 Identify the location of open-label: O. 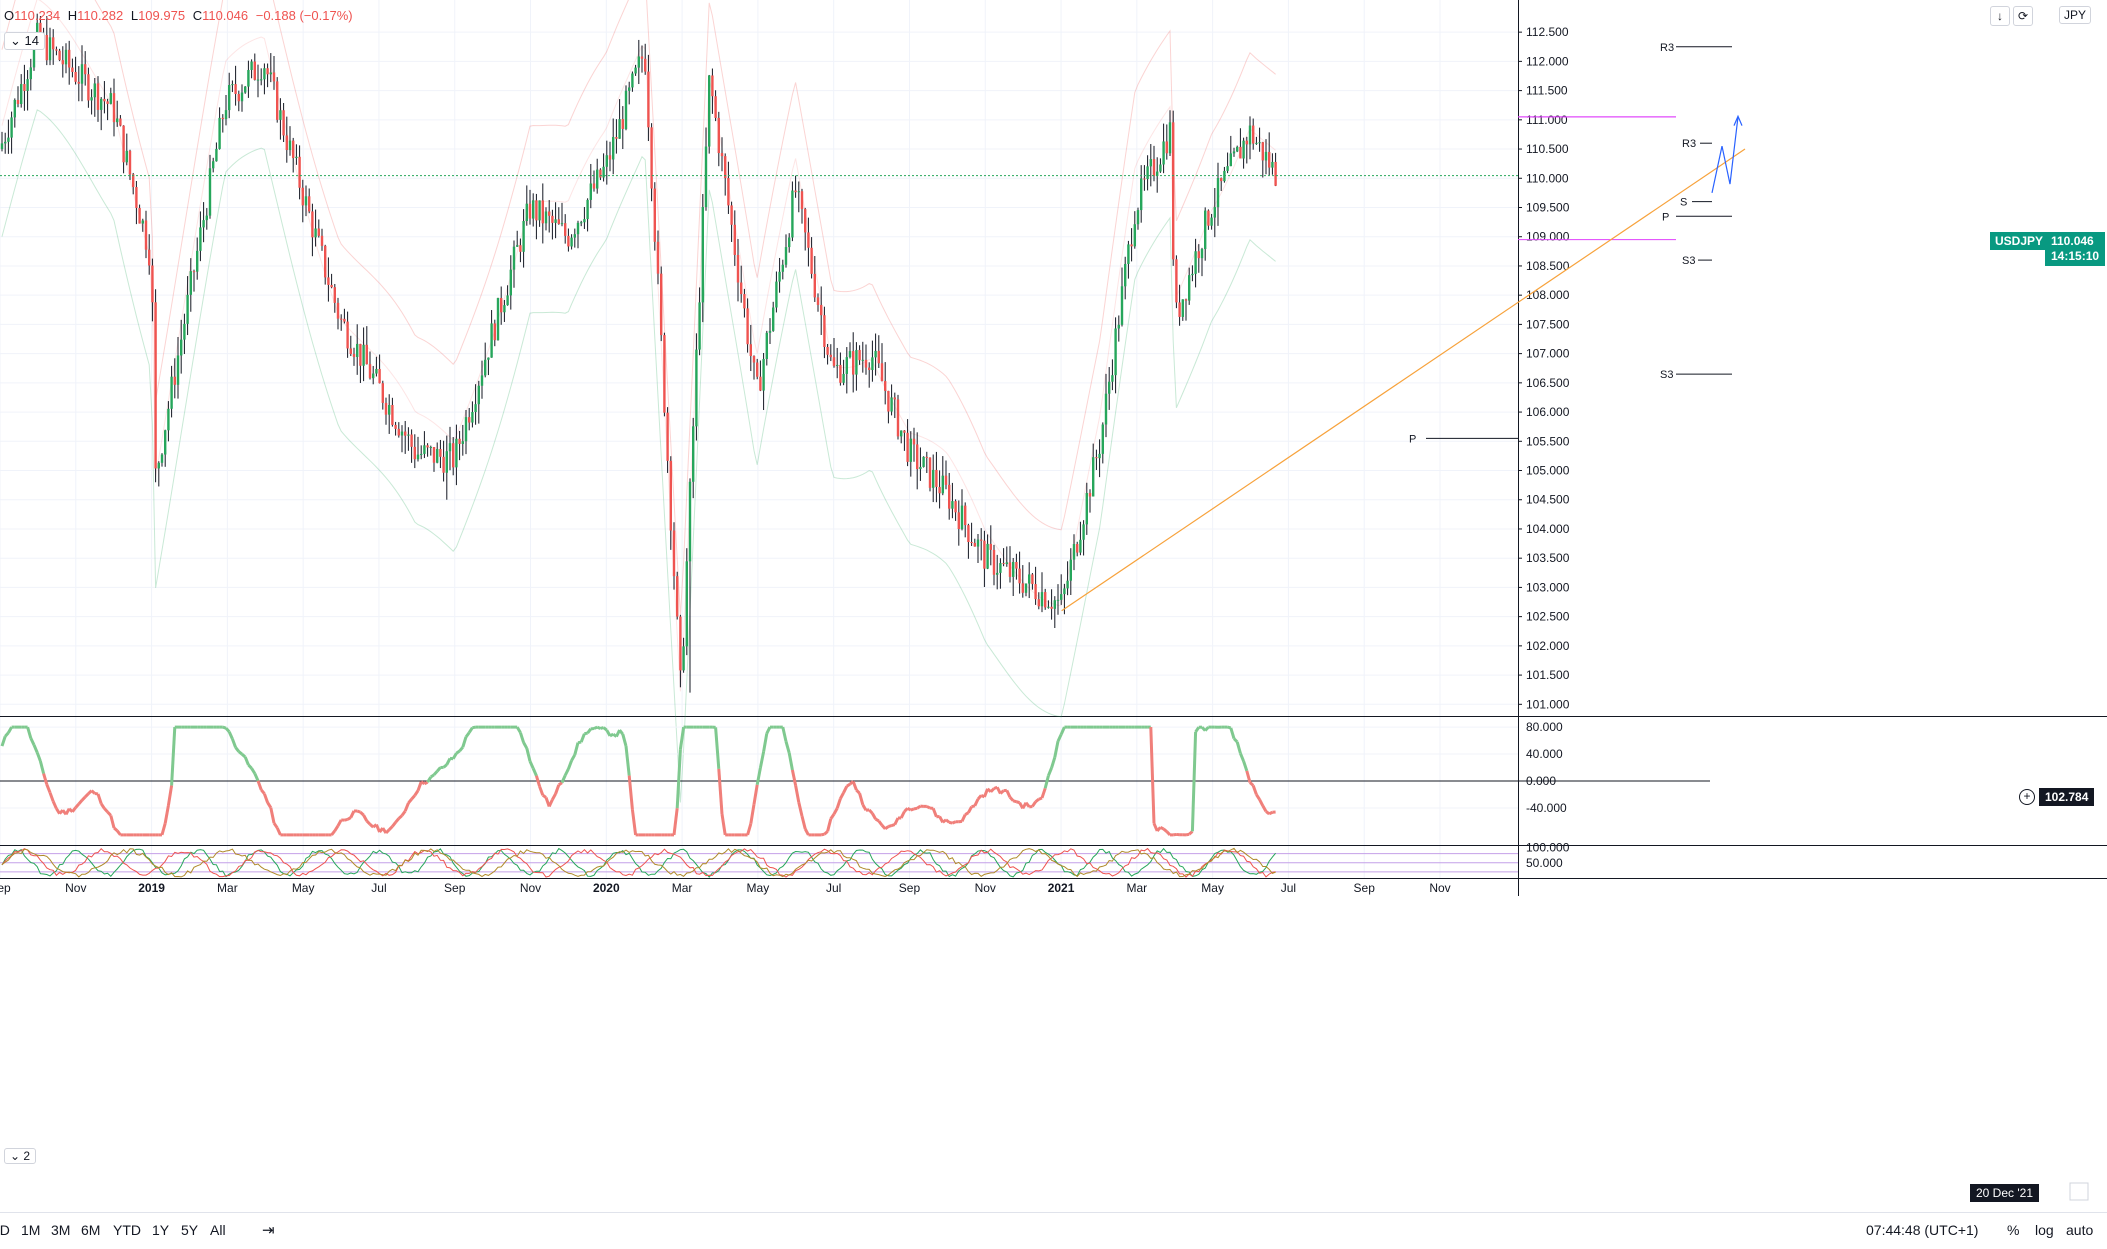
(9, 15).